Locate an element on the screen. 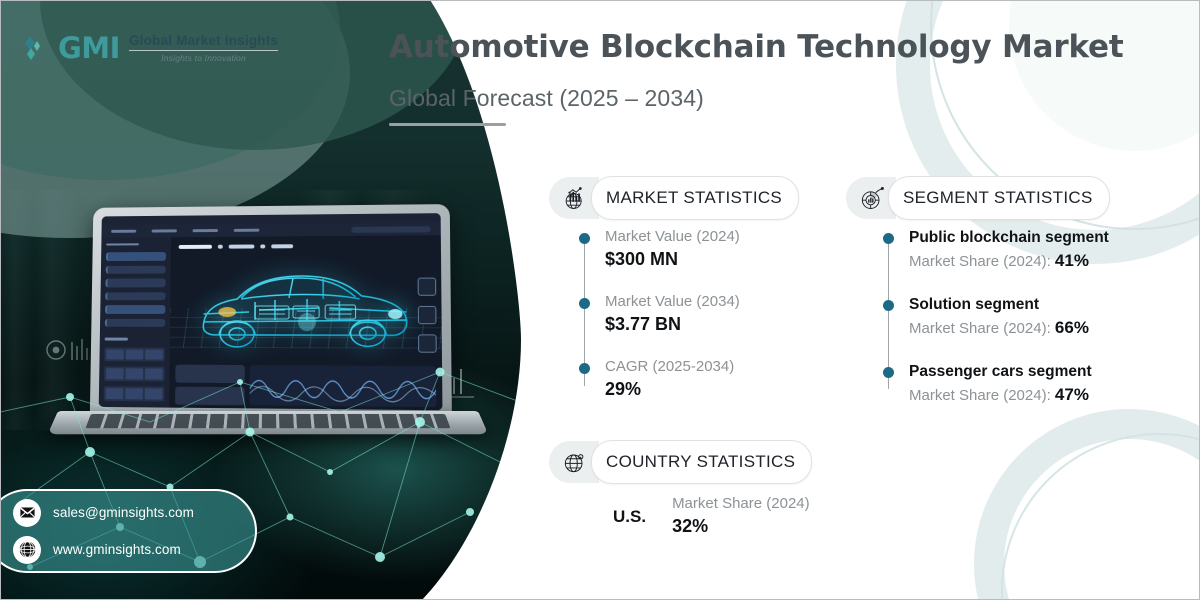 This screenshot has height=600, width=1200. market-stat-label: CAGR (2025-2034) is located at coordinates (670, 367).